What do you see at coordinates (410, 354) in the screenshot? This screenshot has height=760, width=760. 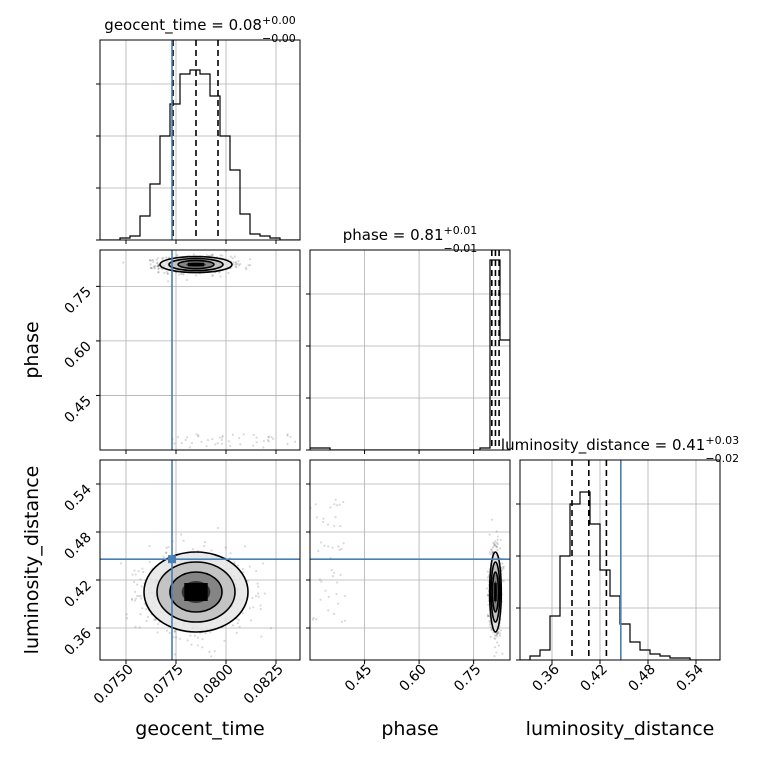 I see `histogram-steps` at bounding box center [410, 354].